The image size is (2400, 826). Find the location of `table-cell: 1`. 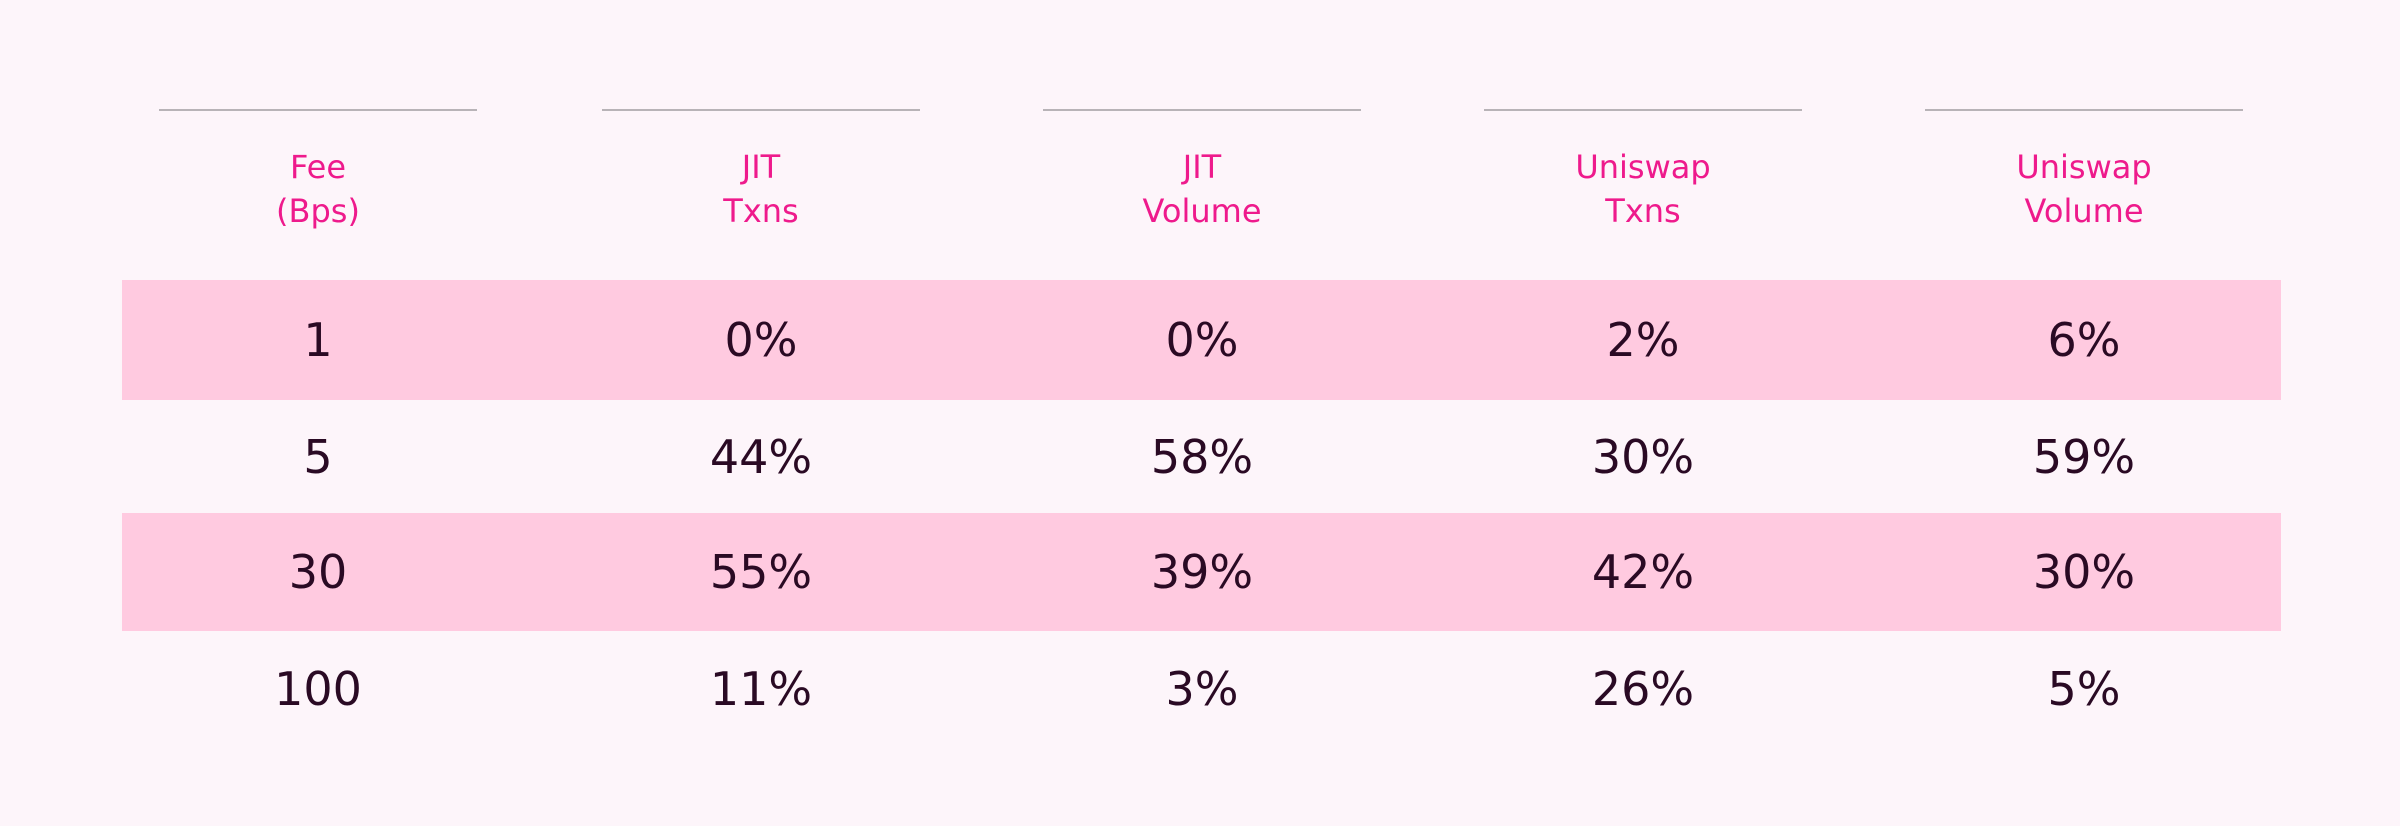

table-cell: 1 is located at coordinates (318, 340).